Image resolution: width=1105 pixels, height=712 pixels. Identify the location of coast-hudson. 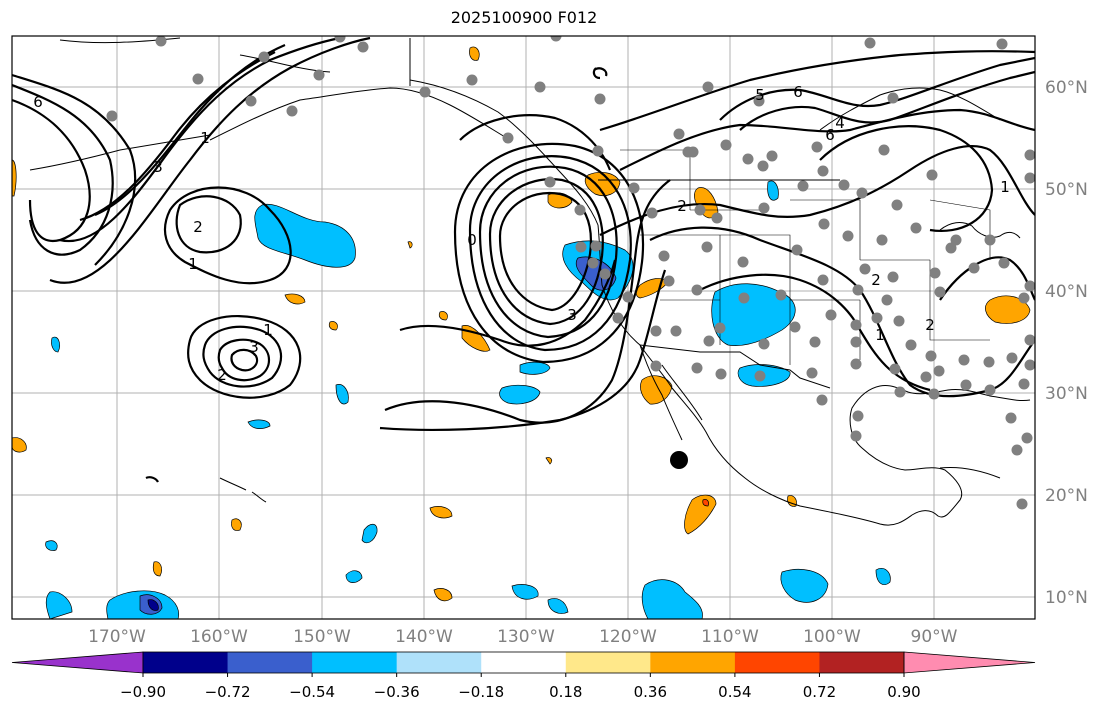
(910, 109).